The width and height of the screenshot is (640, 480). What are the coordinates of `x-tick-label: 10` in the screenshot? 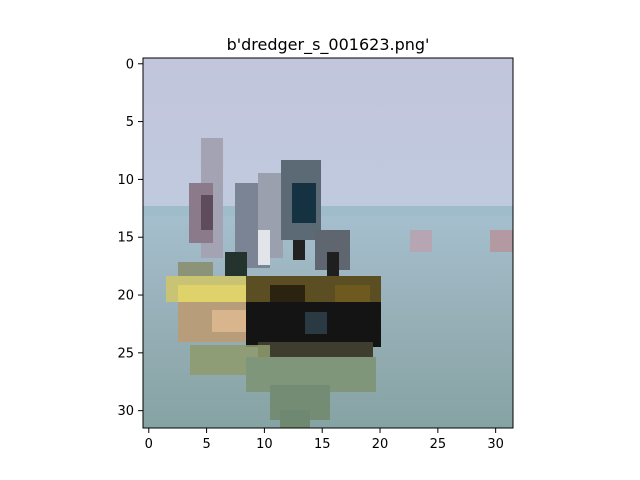 It's located at (264, 444).